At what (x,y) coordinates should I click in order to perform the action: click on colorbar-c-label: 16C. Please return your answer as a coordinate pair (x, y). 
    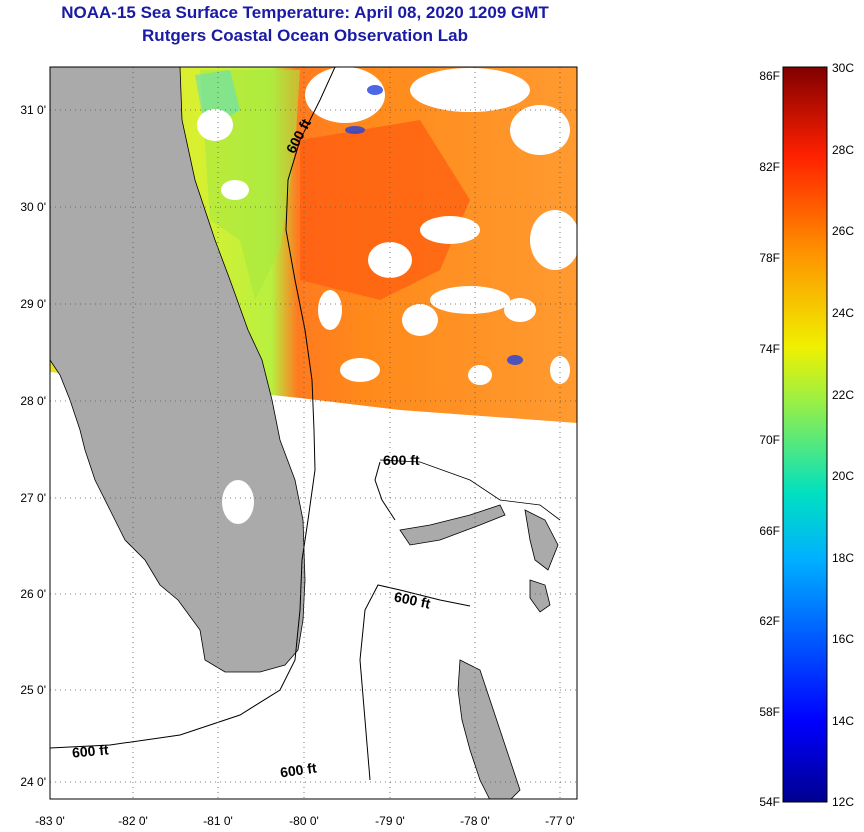
    Looking at the image, I should click on (843, 639).